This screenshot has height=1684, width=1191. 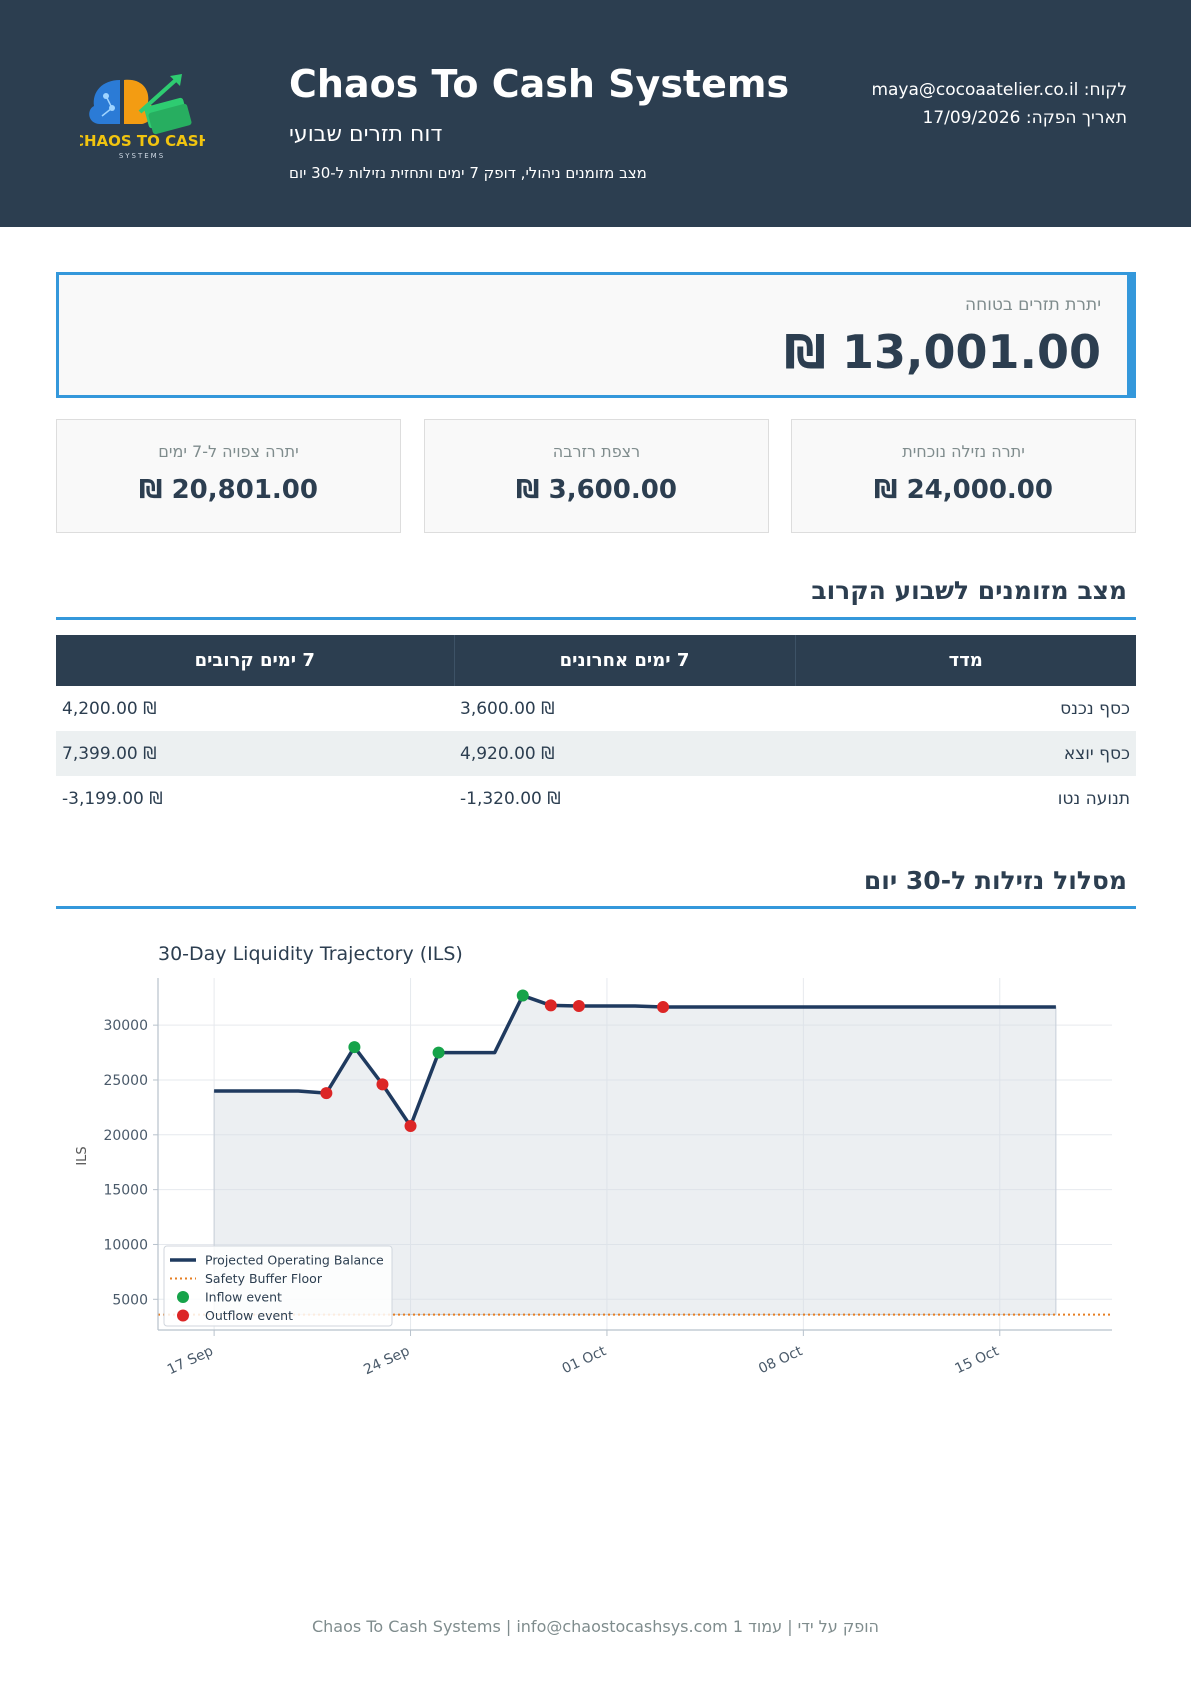 I want to click on y-axis-label: ILS, so click(x=82, y=1155).